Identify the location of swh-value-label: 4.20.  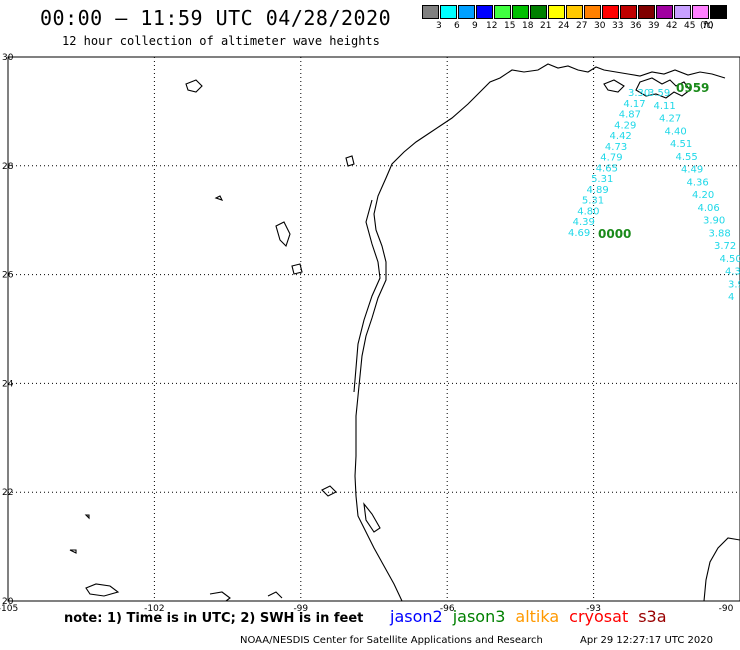
(703, 195).